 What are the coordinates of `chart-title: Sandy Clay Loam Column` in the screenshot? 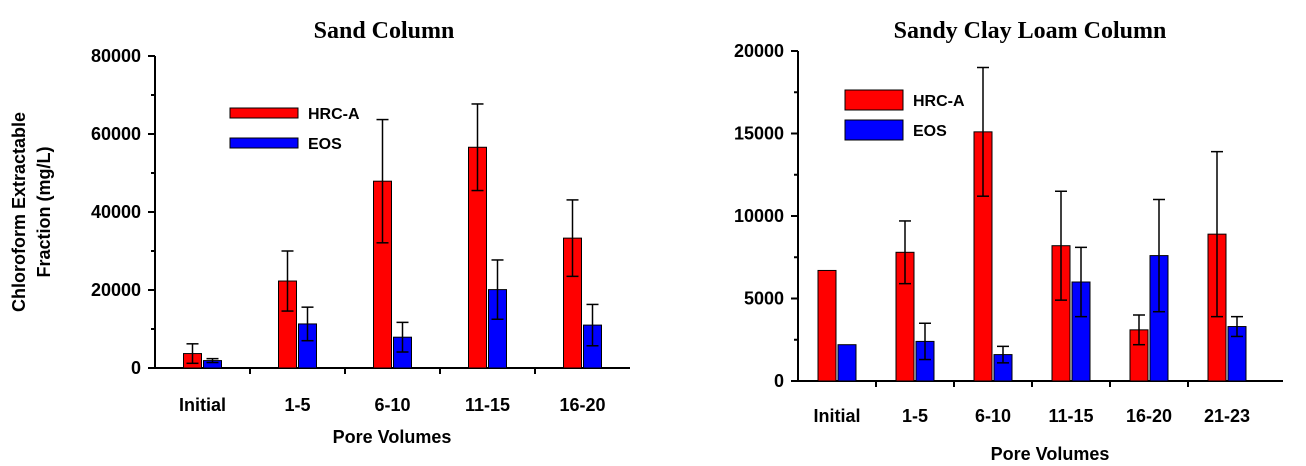 It's located at (1030, 31).